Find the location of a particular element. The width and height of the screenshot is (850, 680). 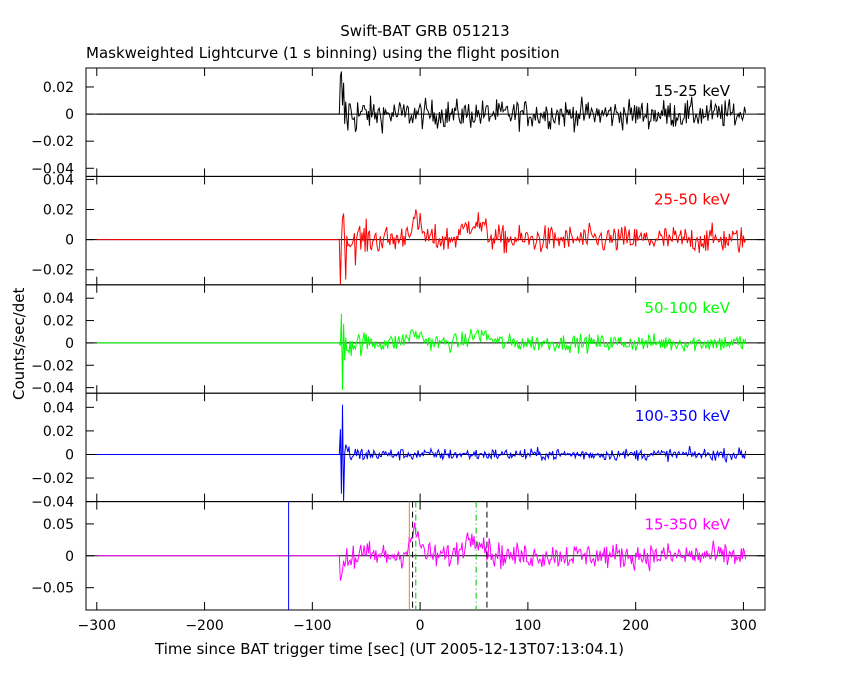

x-tick-label: 100 is located at coordinates (528, 626).